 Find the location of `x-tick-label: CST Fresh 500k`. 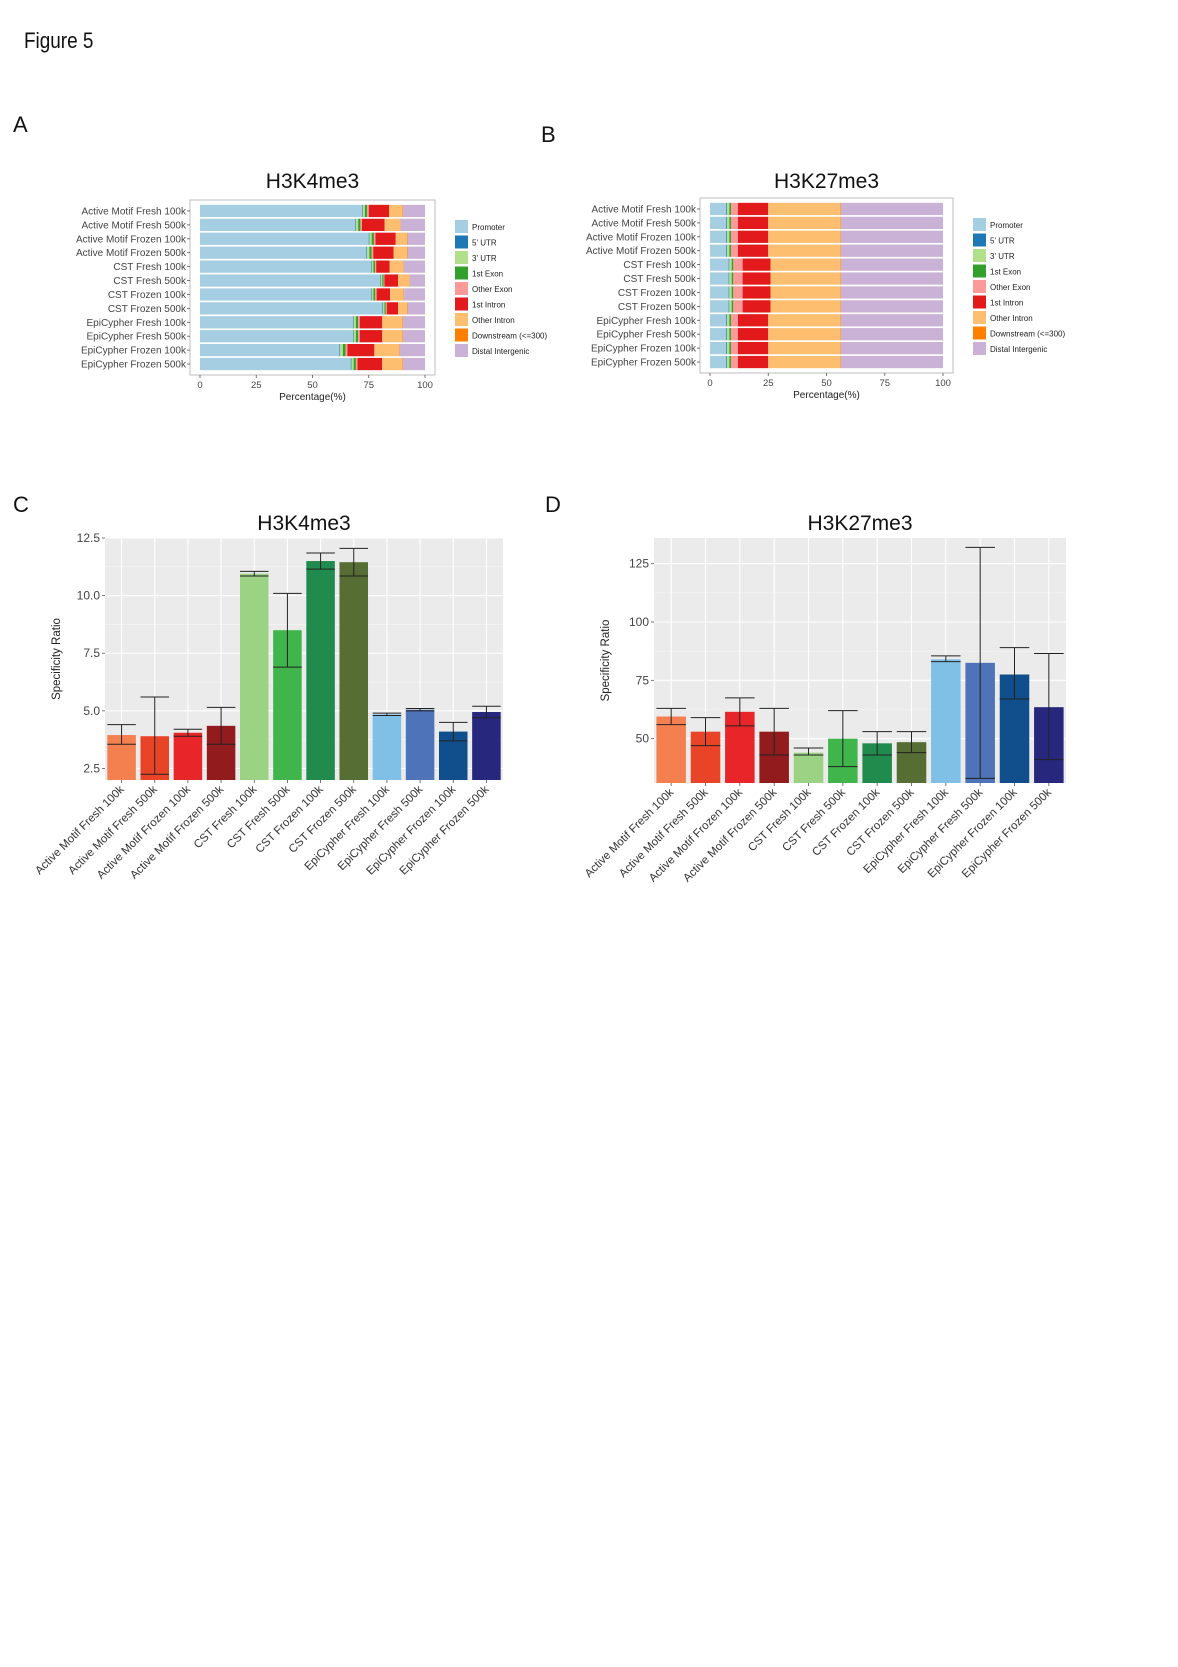

x-tick-label: CST Fresh 500k is located at coordinates (814, 820).